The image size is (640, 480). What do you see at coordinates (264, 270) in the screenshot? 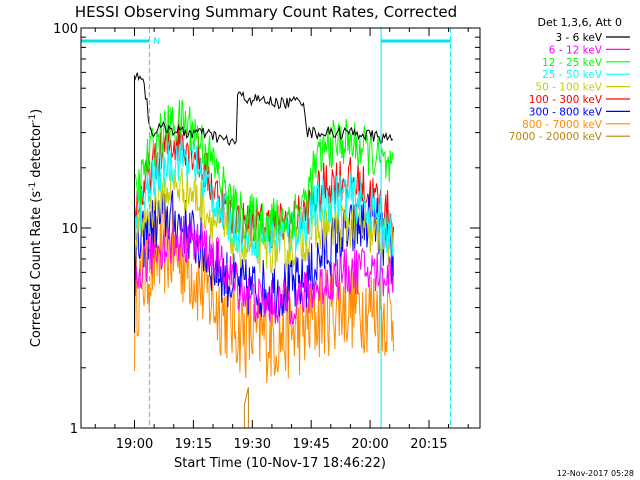
I see `series-line-6-12-kev` at bounding box center [264, 270].